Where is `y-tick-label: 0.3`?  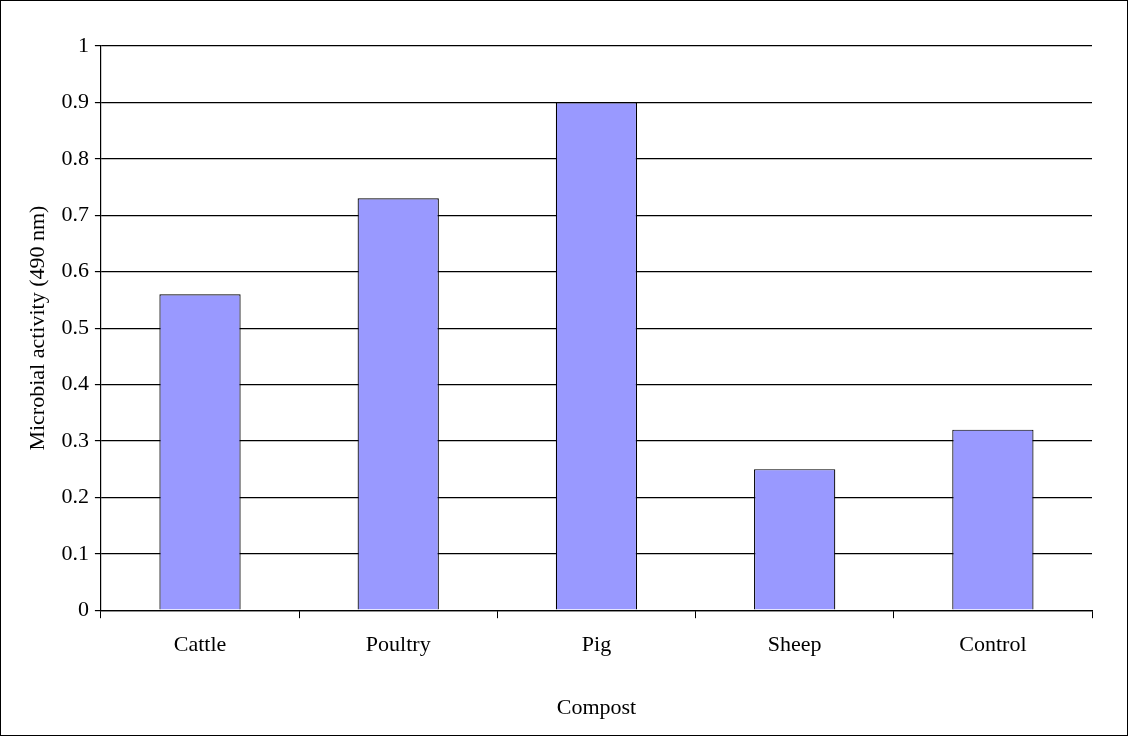 y-tick-label: 0.3 is located at coordinates (75, 439).